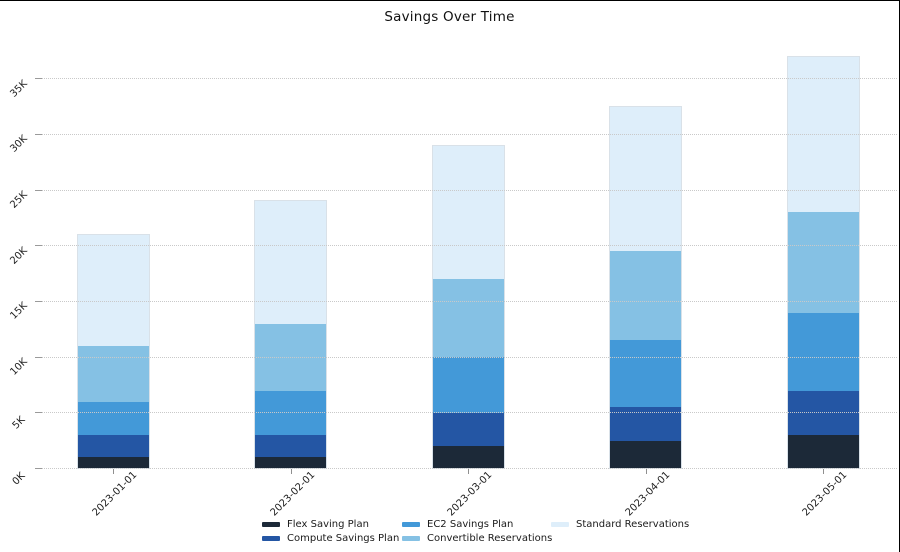 The width and height of the screenshot is (900, 552). What do you see at coordinates (115, 494) in the screenshot?
I see `x-axis-tick-label: 2023-01-01` at bounding box center [115, 494].